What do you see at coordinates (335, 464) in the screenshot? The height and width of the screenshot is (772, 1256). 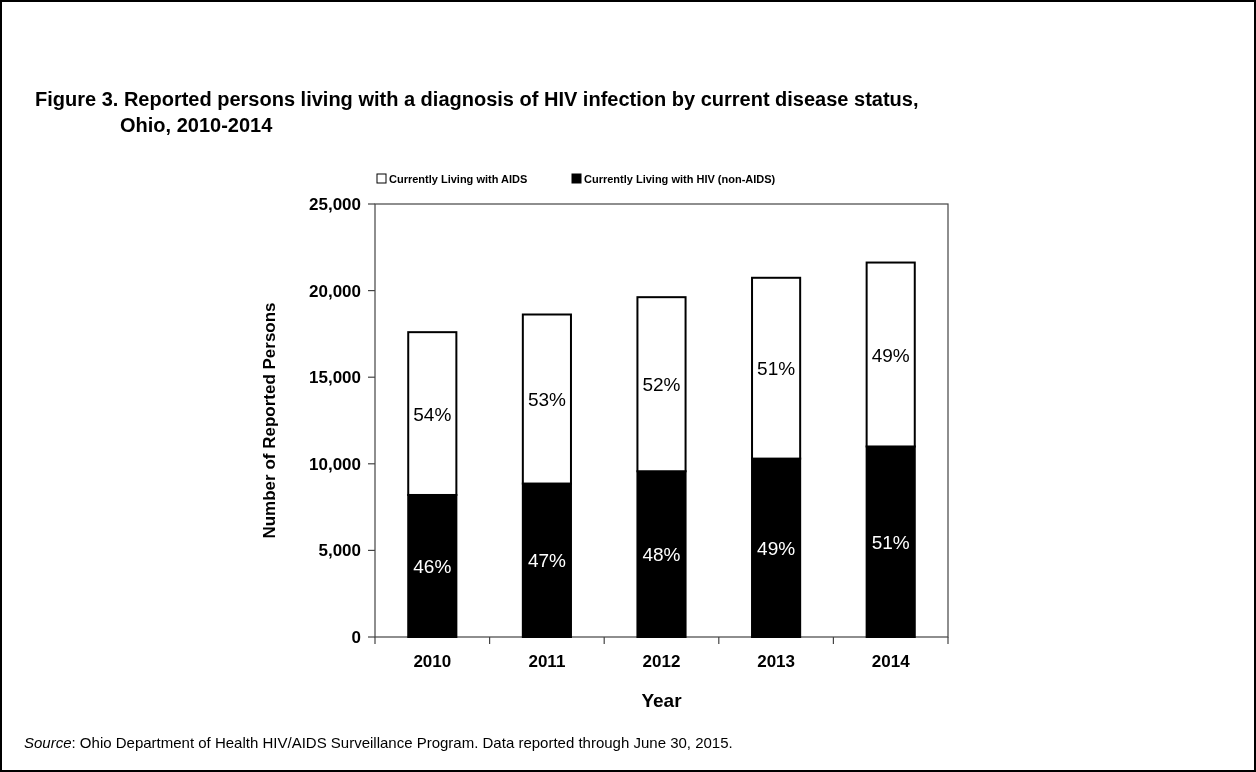 I see `y-tick-label: 10,000` at bounding box center [335, 464].